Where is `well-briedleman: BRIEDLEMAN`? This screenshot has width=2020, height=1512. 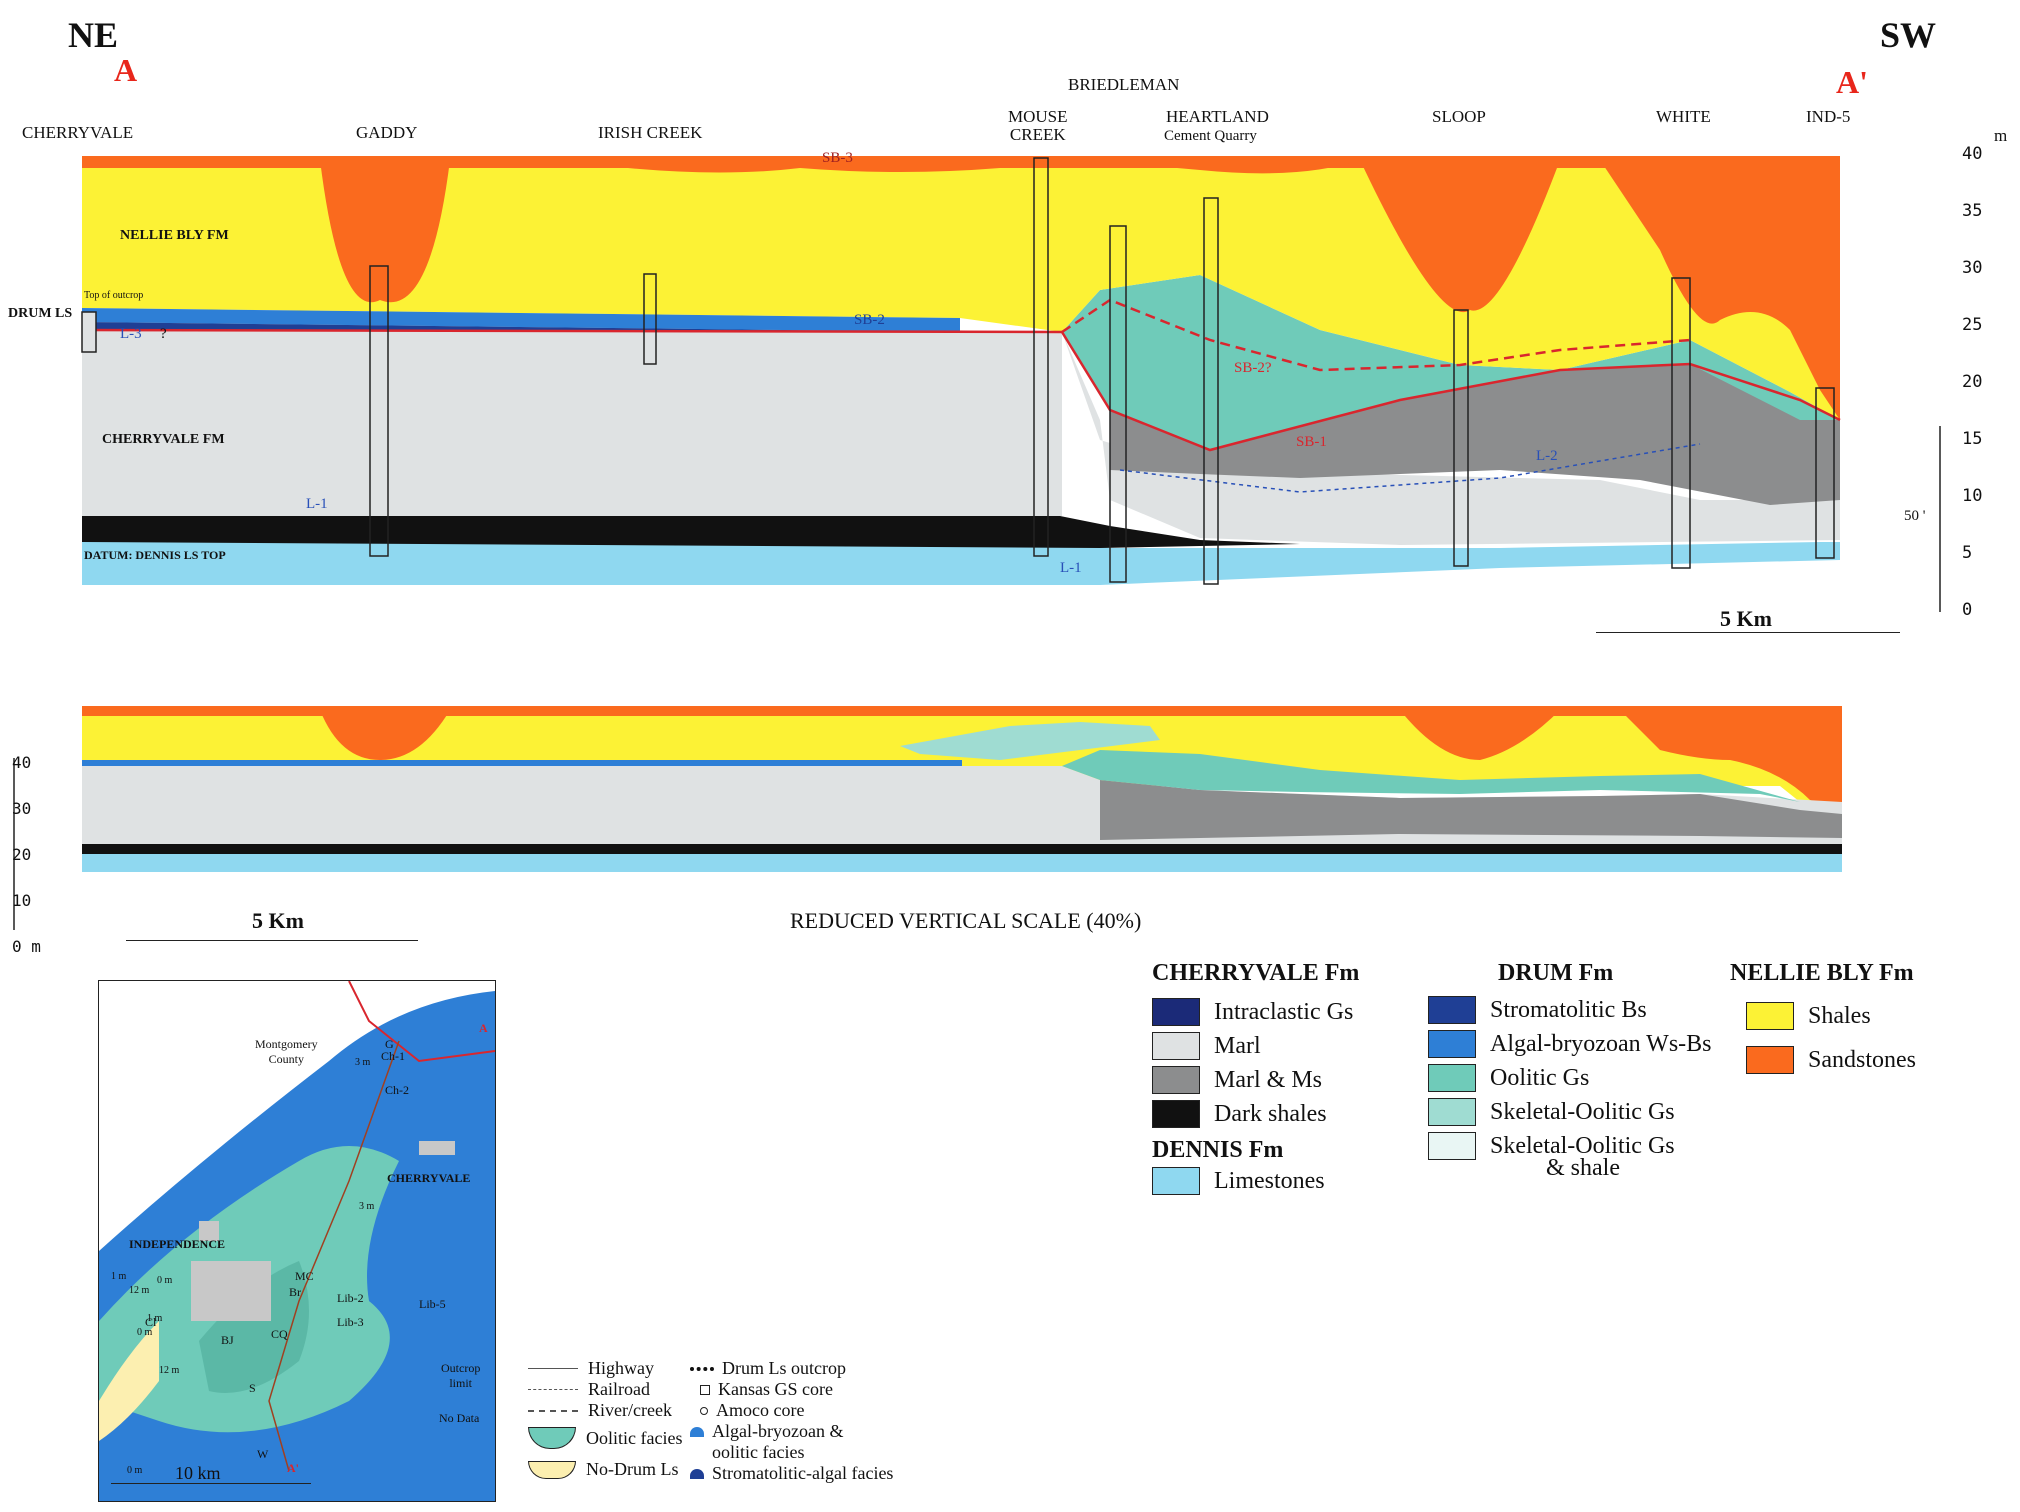 well-briedleman: BRIEDLEMAN is located at coordinates (1124, 84).